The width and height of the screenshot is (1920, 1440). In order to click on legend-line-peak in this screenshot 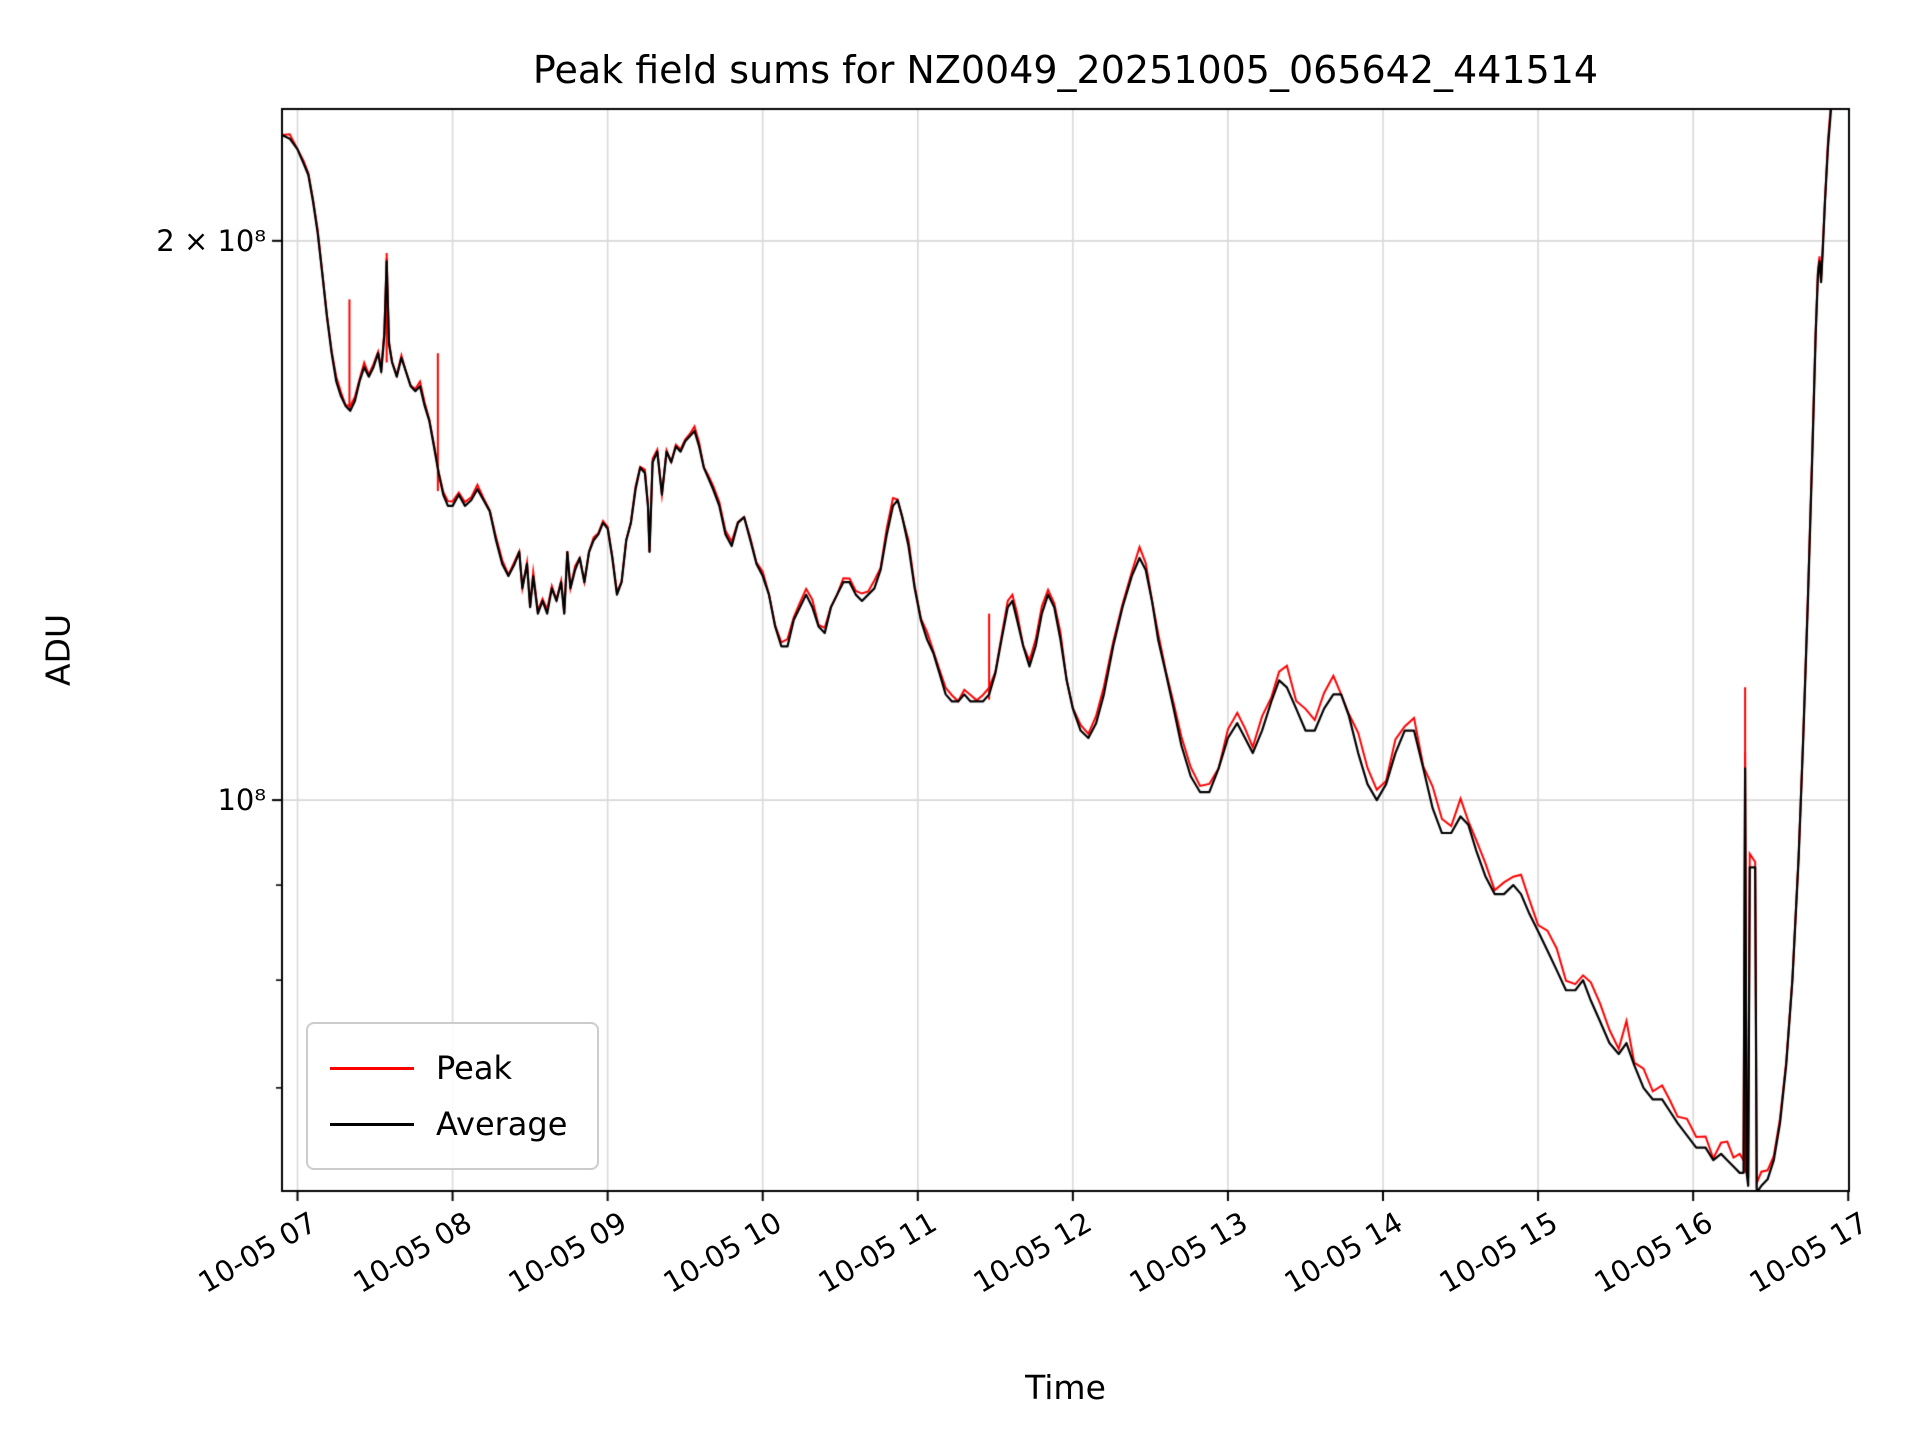, I will do `click(372, 1068)`.